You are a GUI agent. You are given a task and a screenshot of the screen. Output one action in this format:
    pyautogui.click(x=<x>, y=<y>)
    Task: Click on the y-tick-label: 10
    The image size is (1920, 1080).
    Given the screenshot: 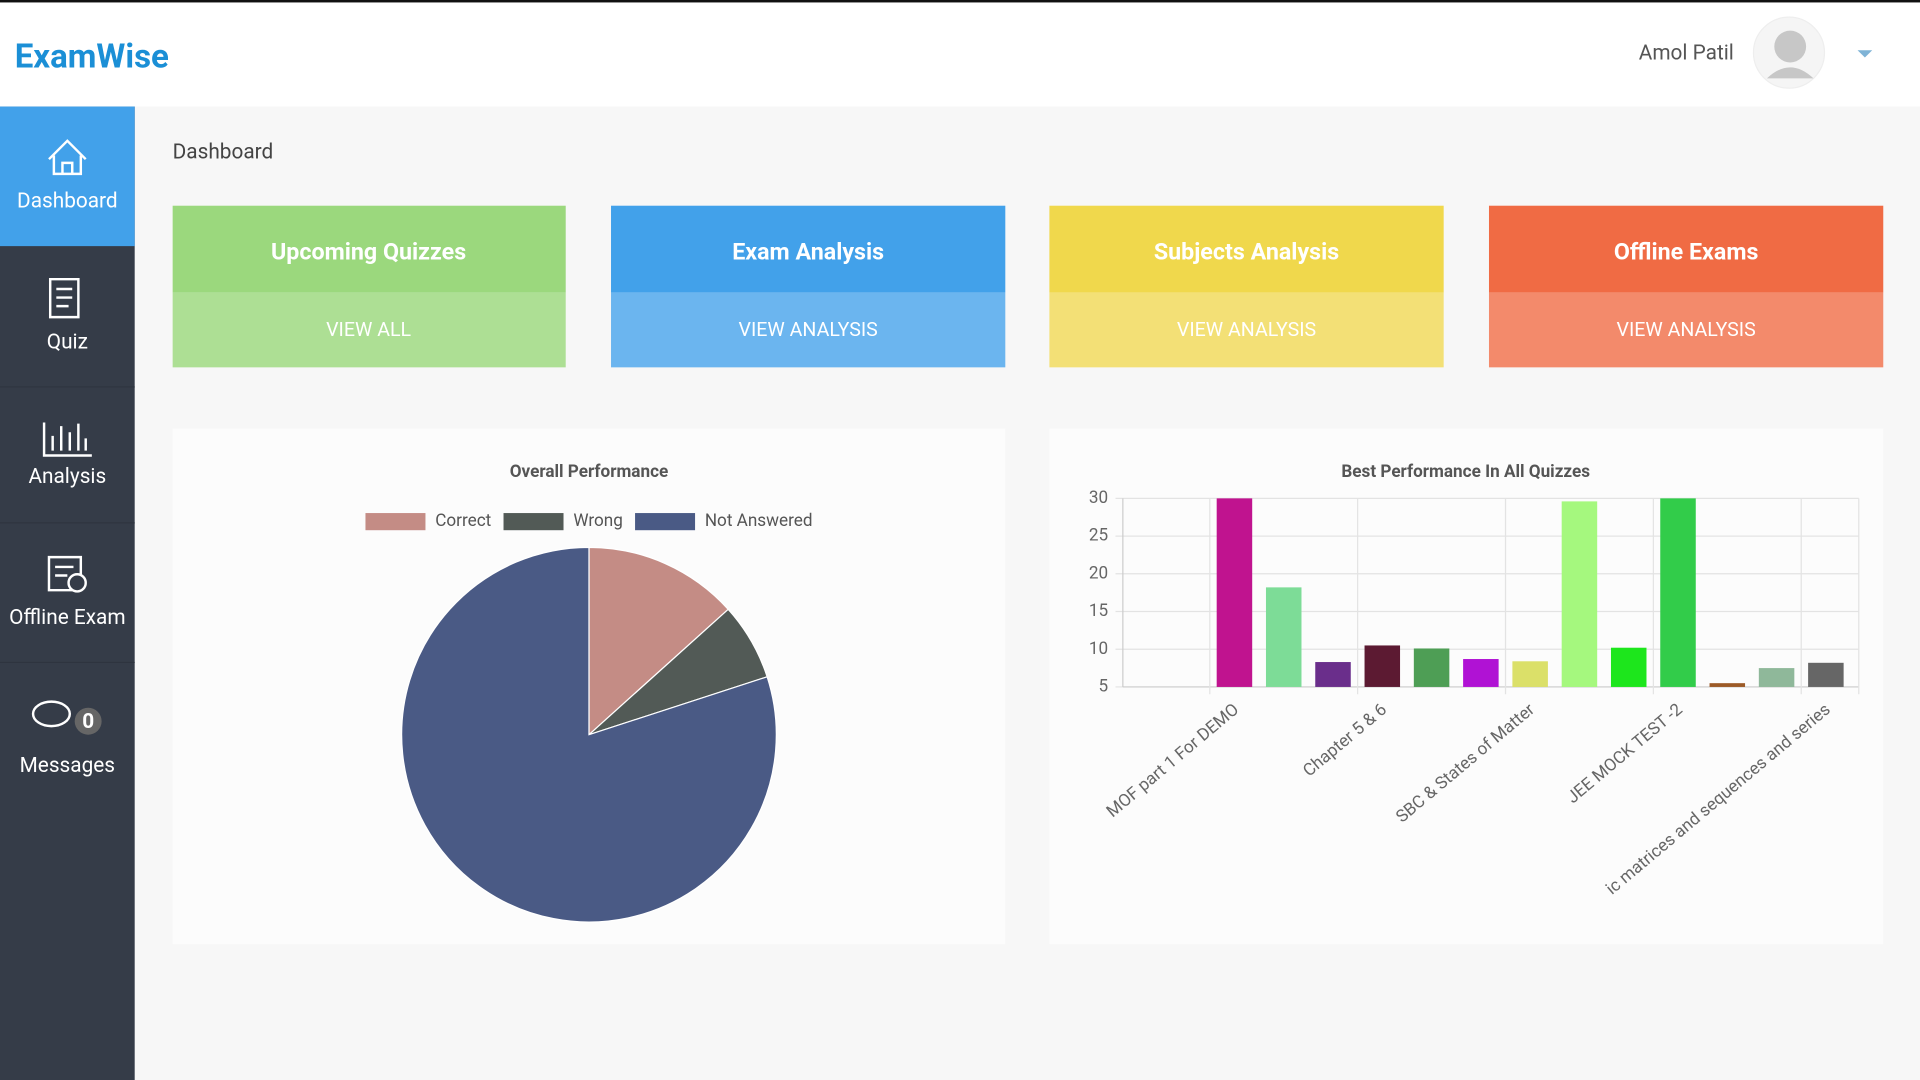 What is the action you would take?
    pyautogui.click(x=1098, y=649)
    